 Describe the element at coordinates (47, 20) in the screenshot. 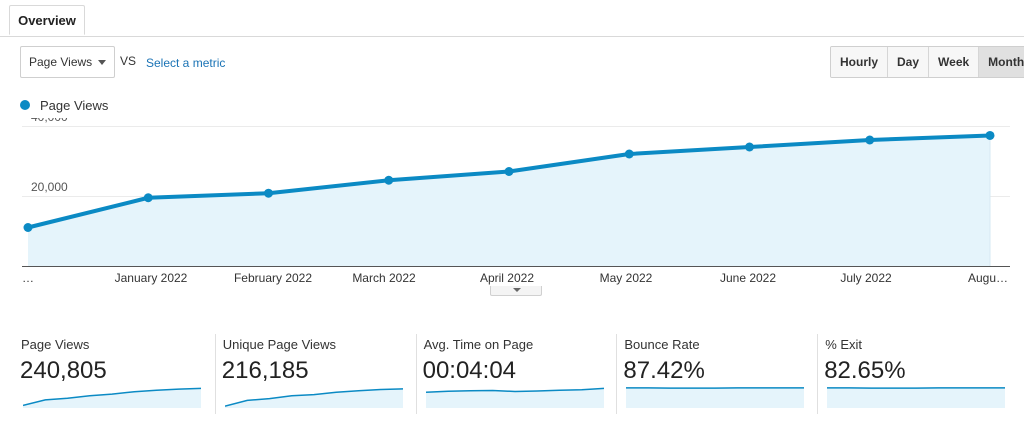

I see `tab-overview: Overview` at that location.